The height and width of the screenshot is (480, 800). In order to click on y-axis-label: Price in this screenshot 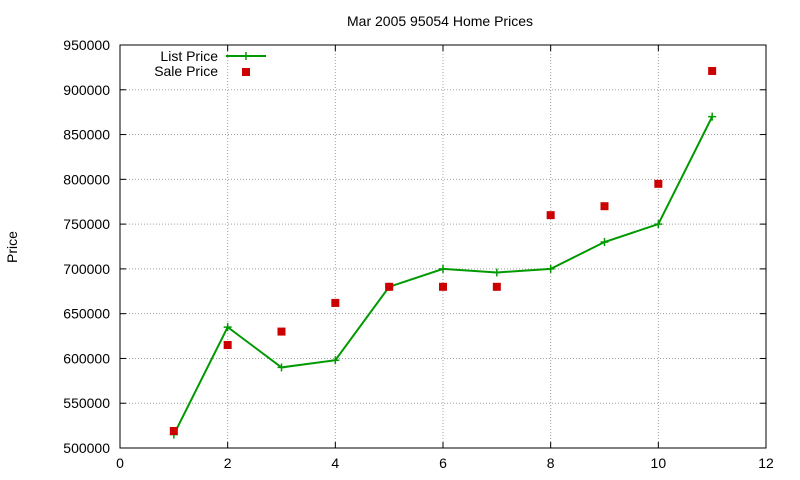, I will do `click(12, 247)`.